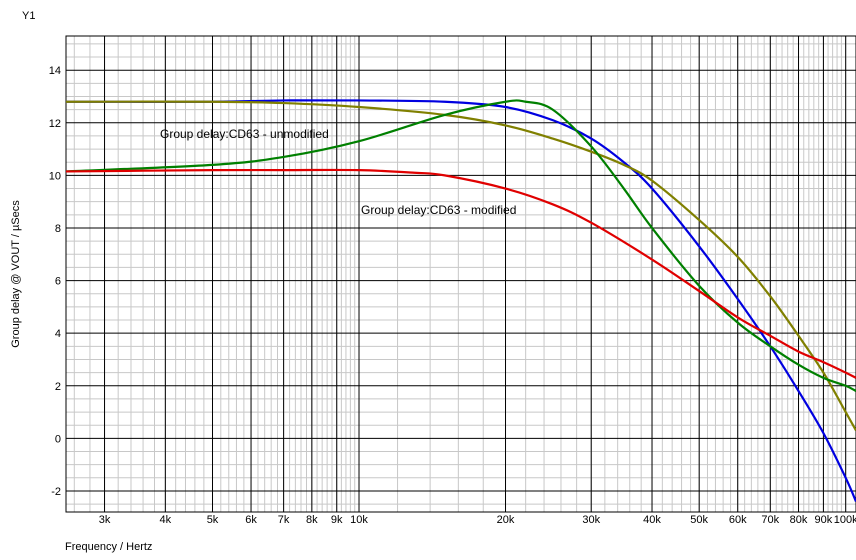  I want to click on annotation-unmodified: Group delay:CD63 - unmodified, so click(244, 134).